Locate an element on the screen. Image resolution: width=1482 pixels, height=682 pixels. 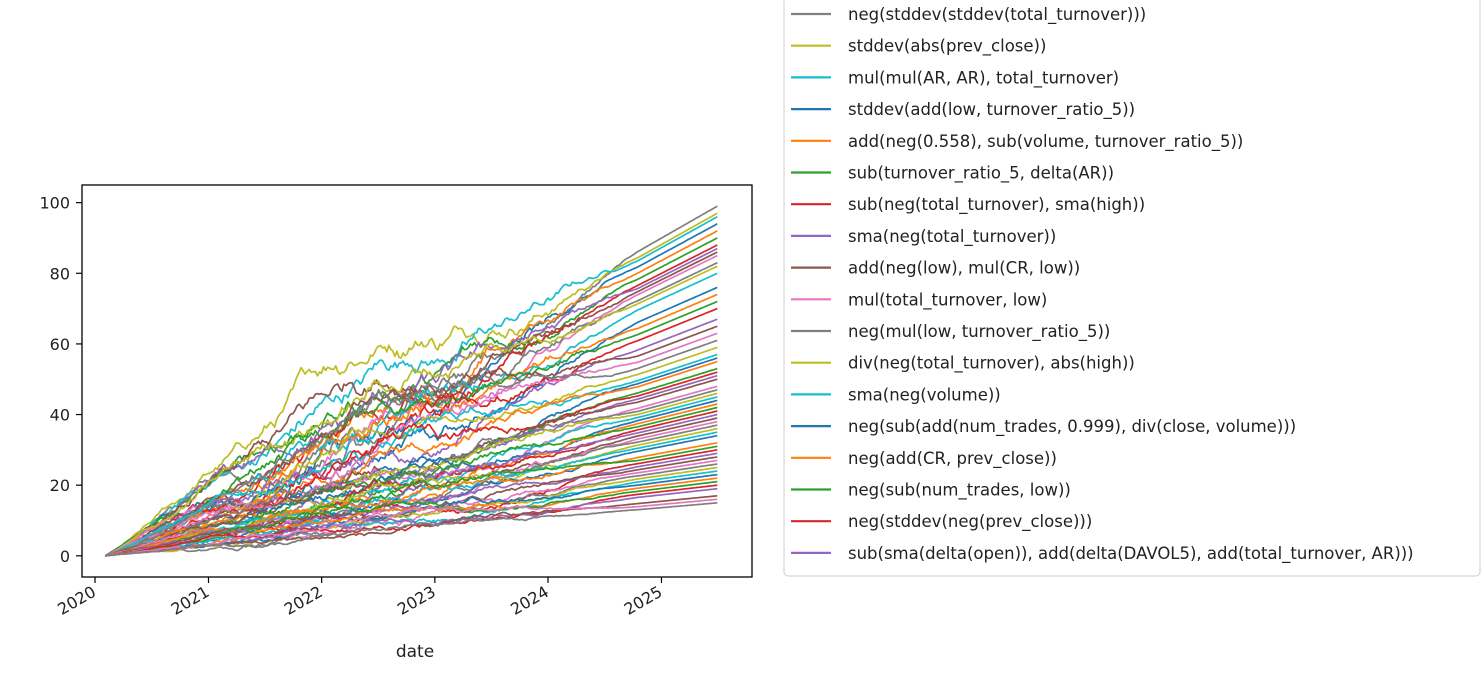
legend-label: mul(mul(AR, AR), total_turnover) is located at coordinates (983, 78).